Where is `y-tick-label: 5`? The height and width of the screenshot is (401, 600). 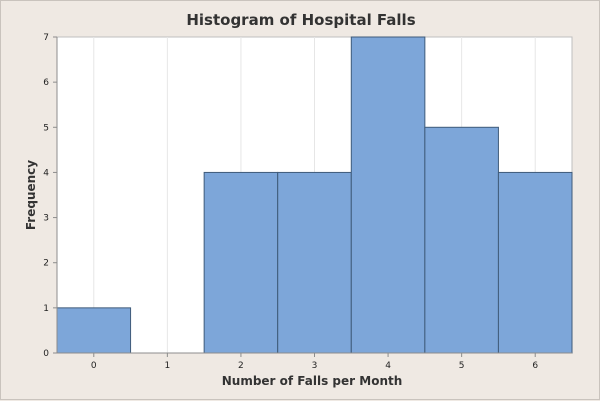
y-tick-label: 5 is located at coordinates (46, 128).